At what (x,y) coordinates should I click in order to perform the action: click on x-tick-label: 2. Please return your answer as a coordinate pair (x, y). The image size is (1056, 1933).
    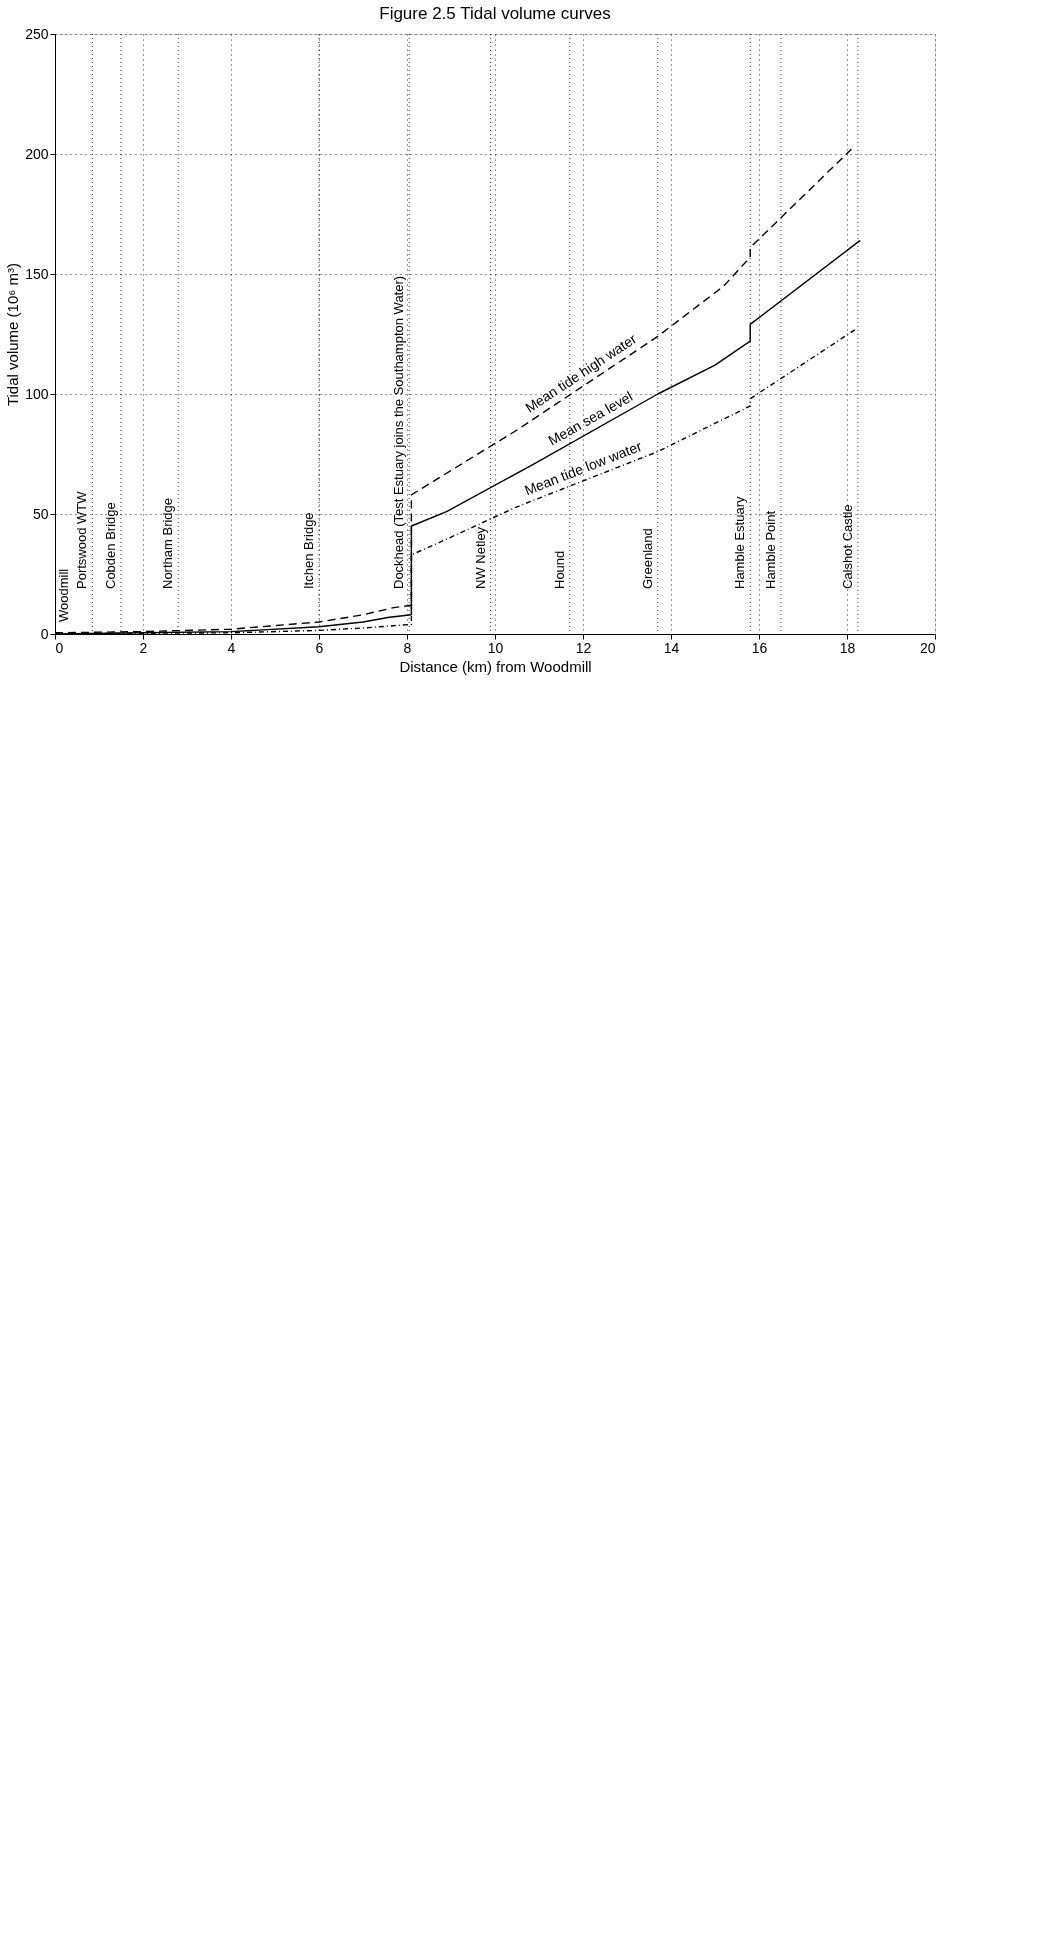
    Looking at the image, I should click on (143, 647).